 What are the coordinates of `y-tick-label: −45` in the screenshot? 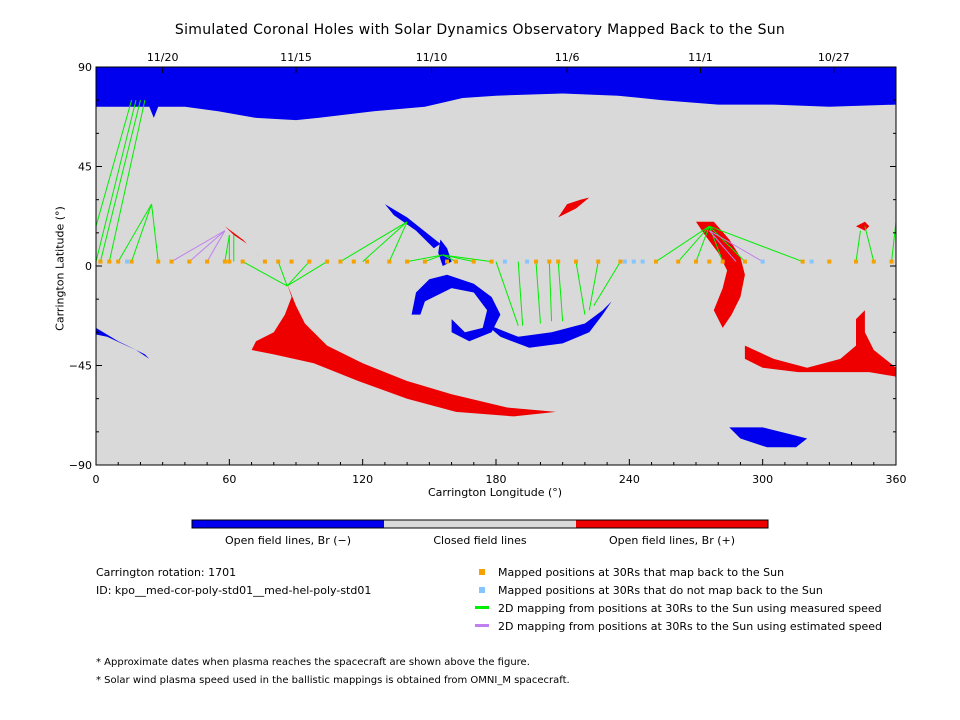 It's located at (80, 366).